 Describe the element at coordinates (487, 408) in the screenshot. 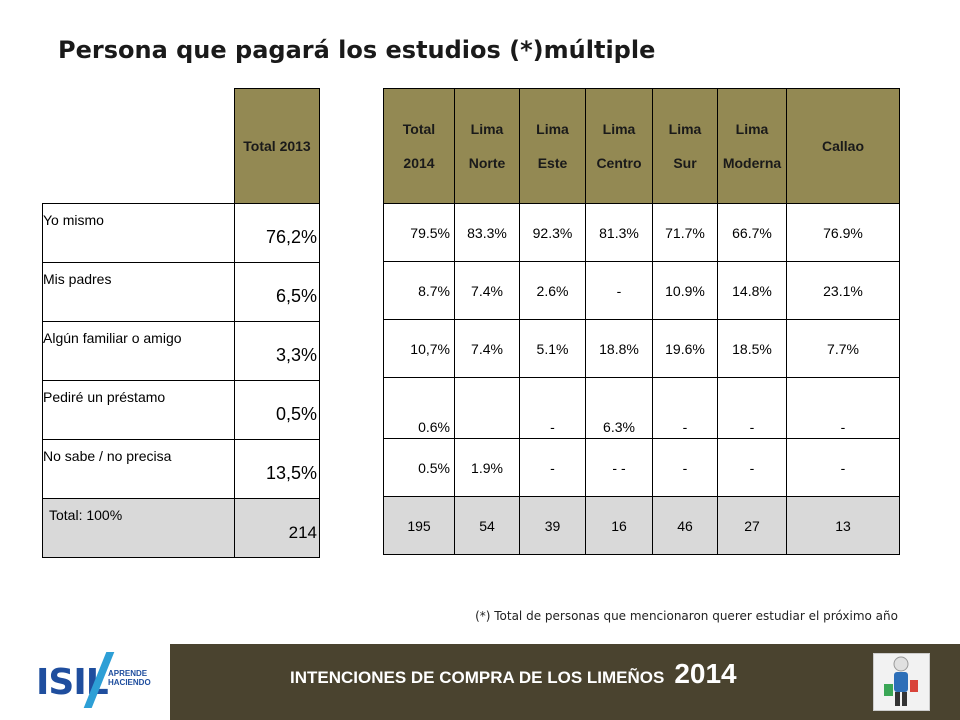

I see `cell` at that location.